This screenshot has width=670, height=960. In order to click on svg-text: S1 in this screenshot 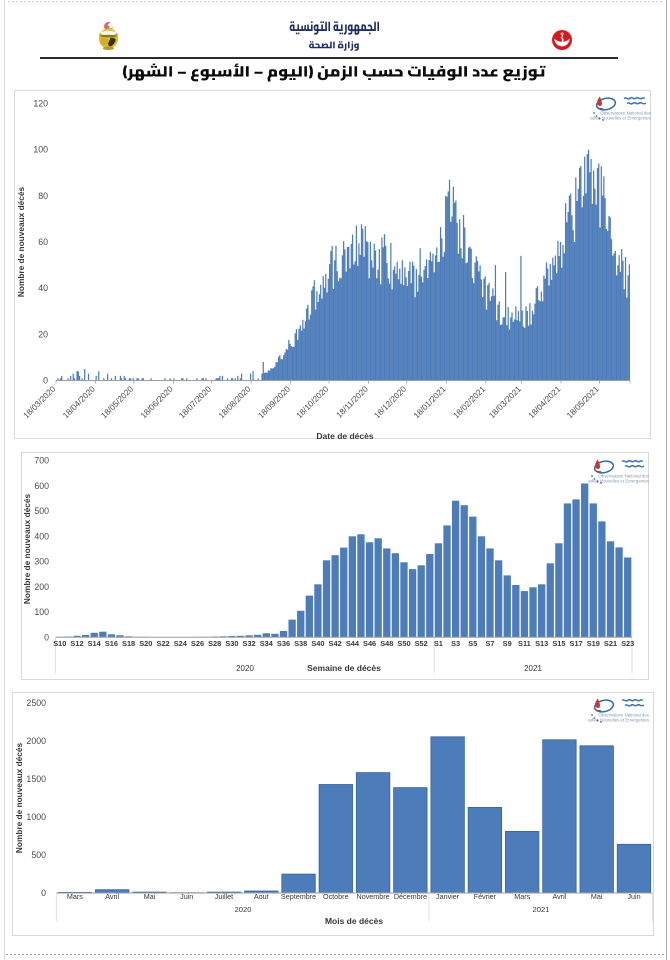, I will do `click(438, 643)`.